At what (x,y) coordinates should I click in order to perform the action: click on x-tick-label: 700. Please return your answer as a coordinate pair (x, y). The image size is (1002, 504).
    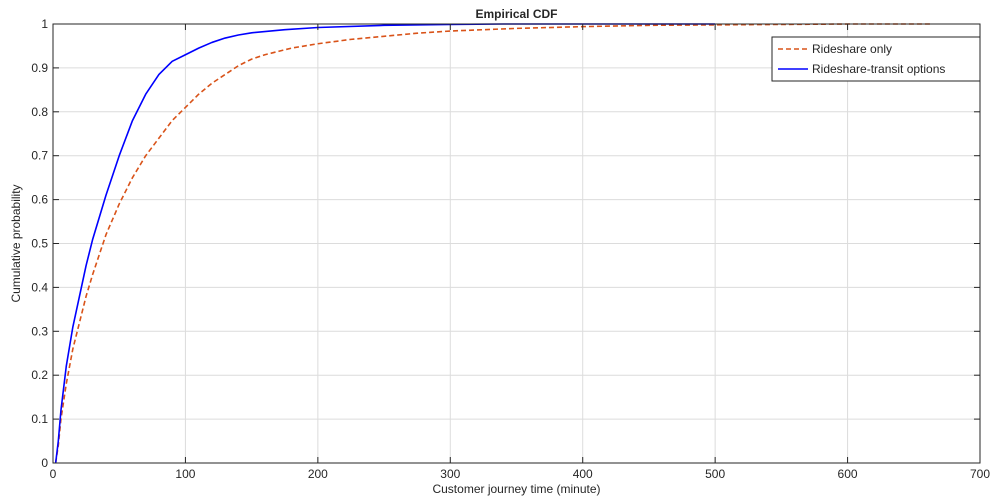
    Looking at the image, I should click on (980, 474).